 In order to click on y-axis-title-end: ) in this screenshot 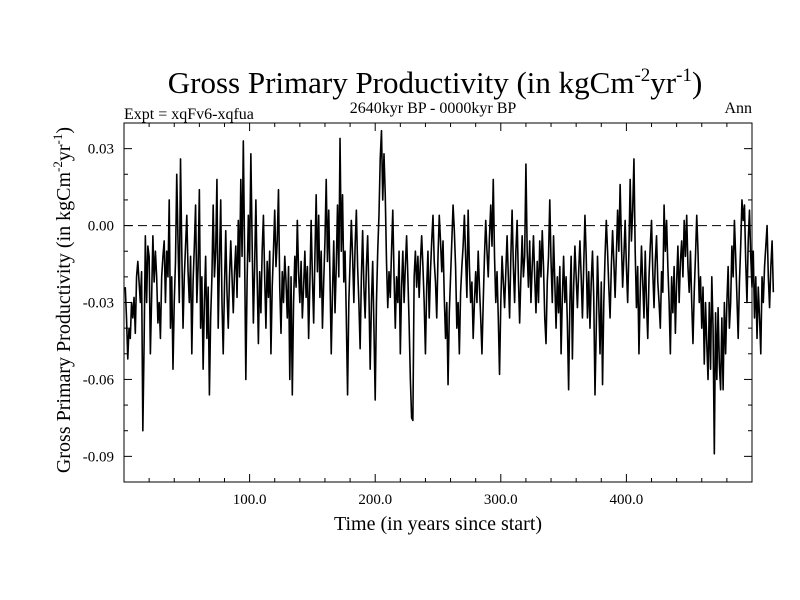, I will do `click(64, 130)`.